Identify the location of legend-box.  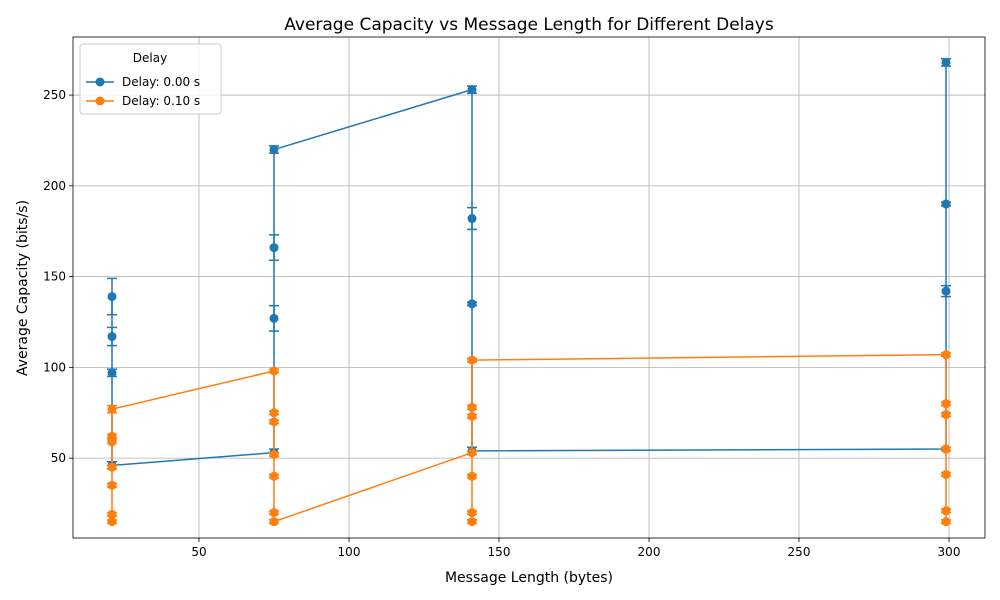
(150, 79).